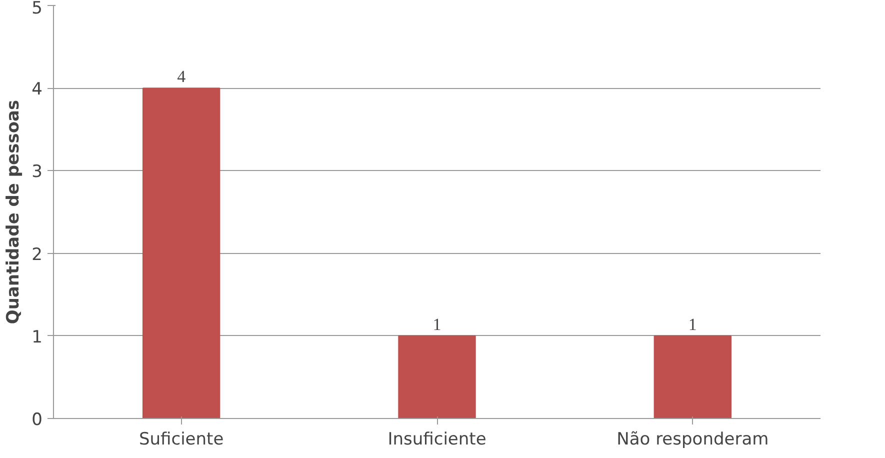 The height and width of the screenshot is (458, 885). I want to click on y-tick-label: 4, so click(37, 90).